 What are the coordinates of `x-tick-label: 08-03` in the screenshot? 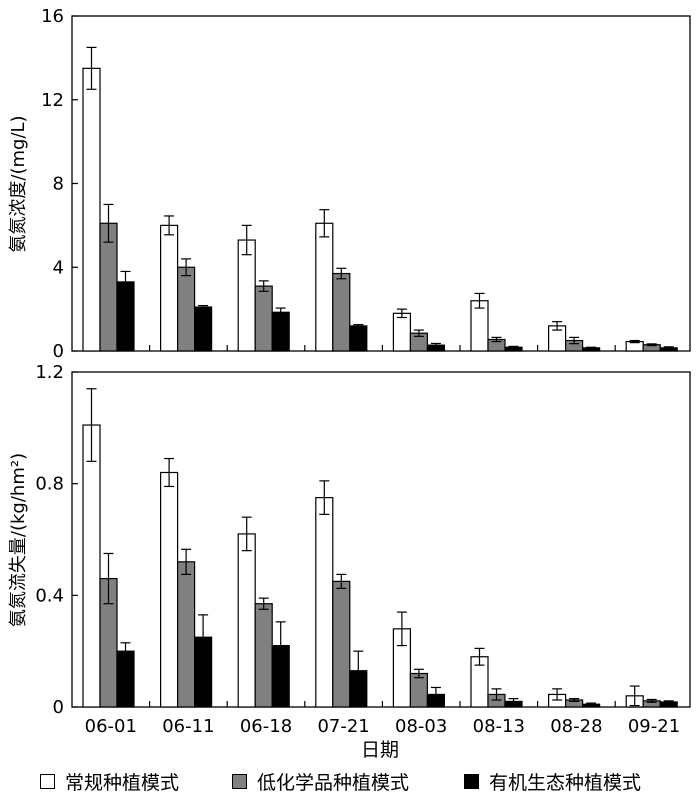 It's located at (421, 726).